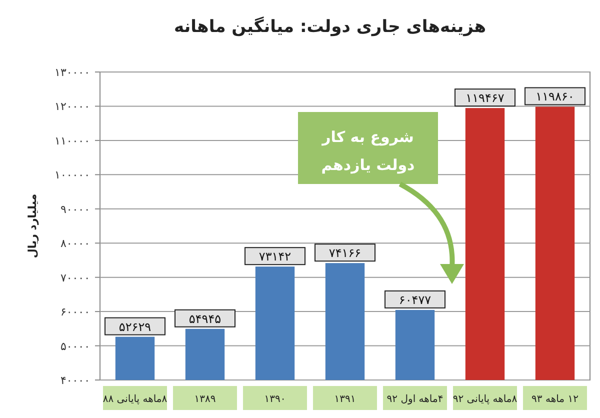 The width and height of the screenshot is (600, 418). Describe the element at coordinates (75, 243) in the screenshot. I see `y-tick-label: ۸۰۰۰۰` at that location.